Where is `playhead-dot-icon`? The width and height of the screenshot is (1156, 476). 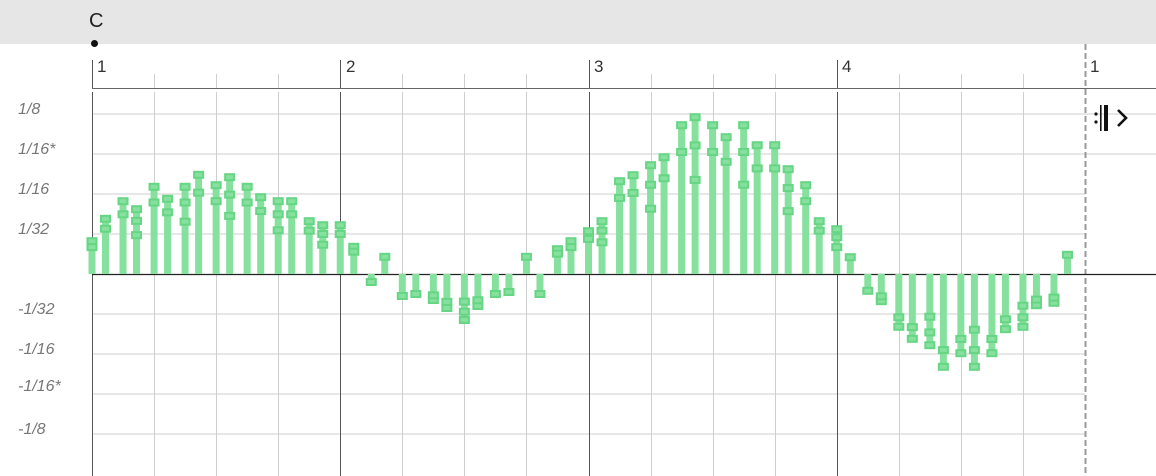 playhead-dot-icon is located at coordinates (94, 43).